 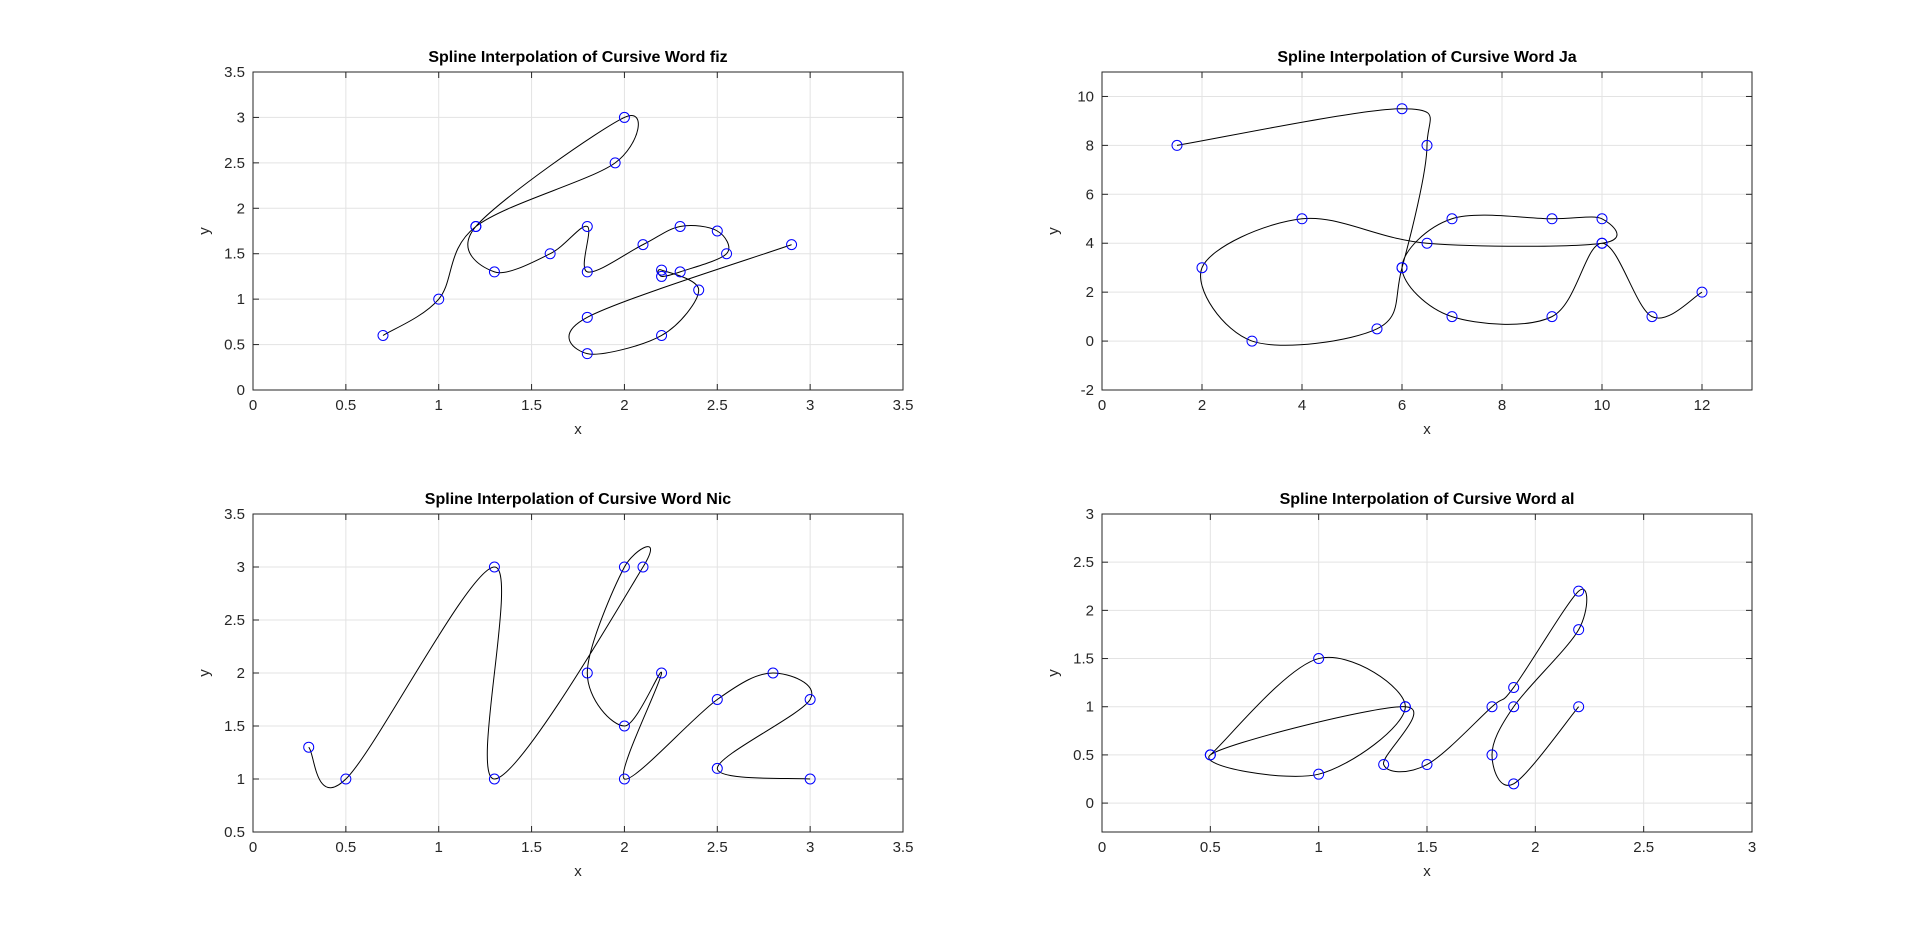 What do you see at coordinates (1427, 499) in the screenshot?
I see `chart-title: Spline Interpolation of Cursive Word al` at bounding box center [1427, 499].